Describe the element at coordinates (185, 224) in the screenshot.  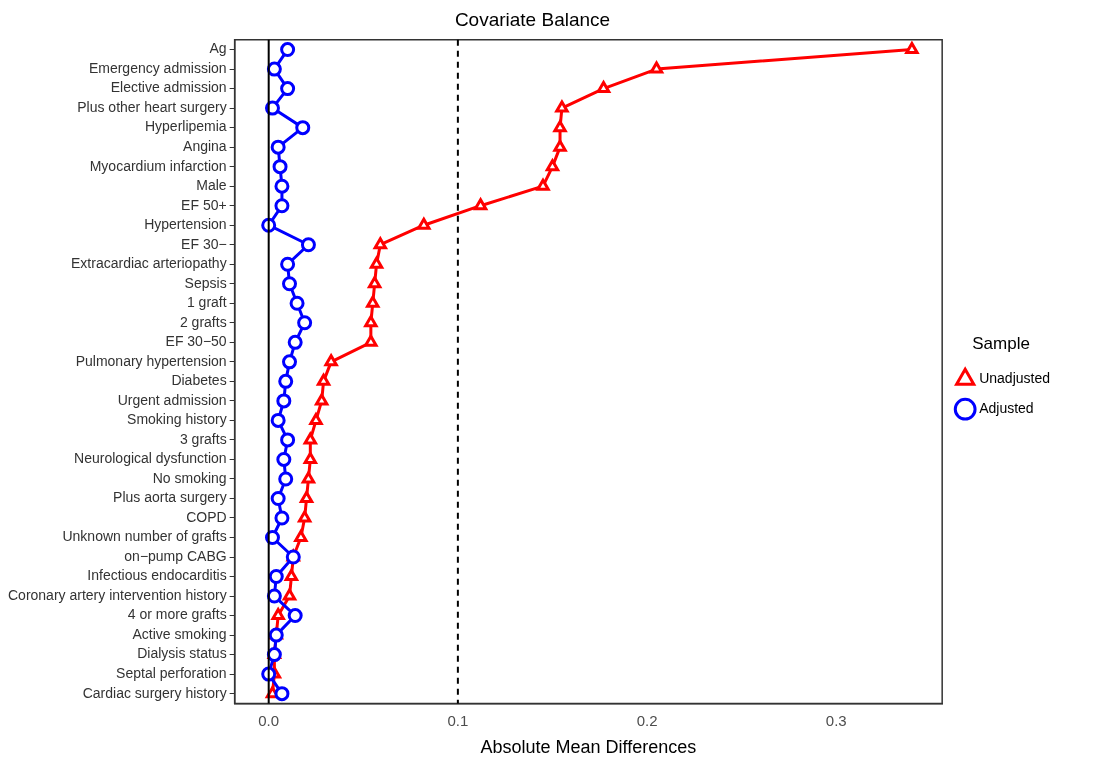
I see `y-tick-label: Hypertension` at that location.